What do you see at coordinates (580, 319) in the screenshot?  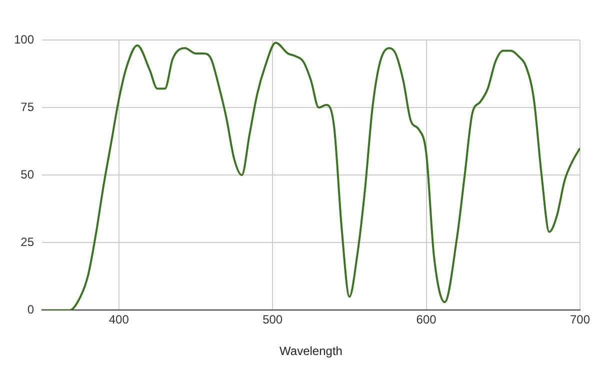 I see `x-tick-label: 700` at bounding box center [580, 319].